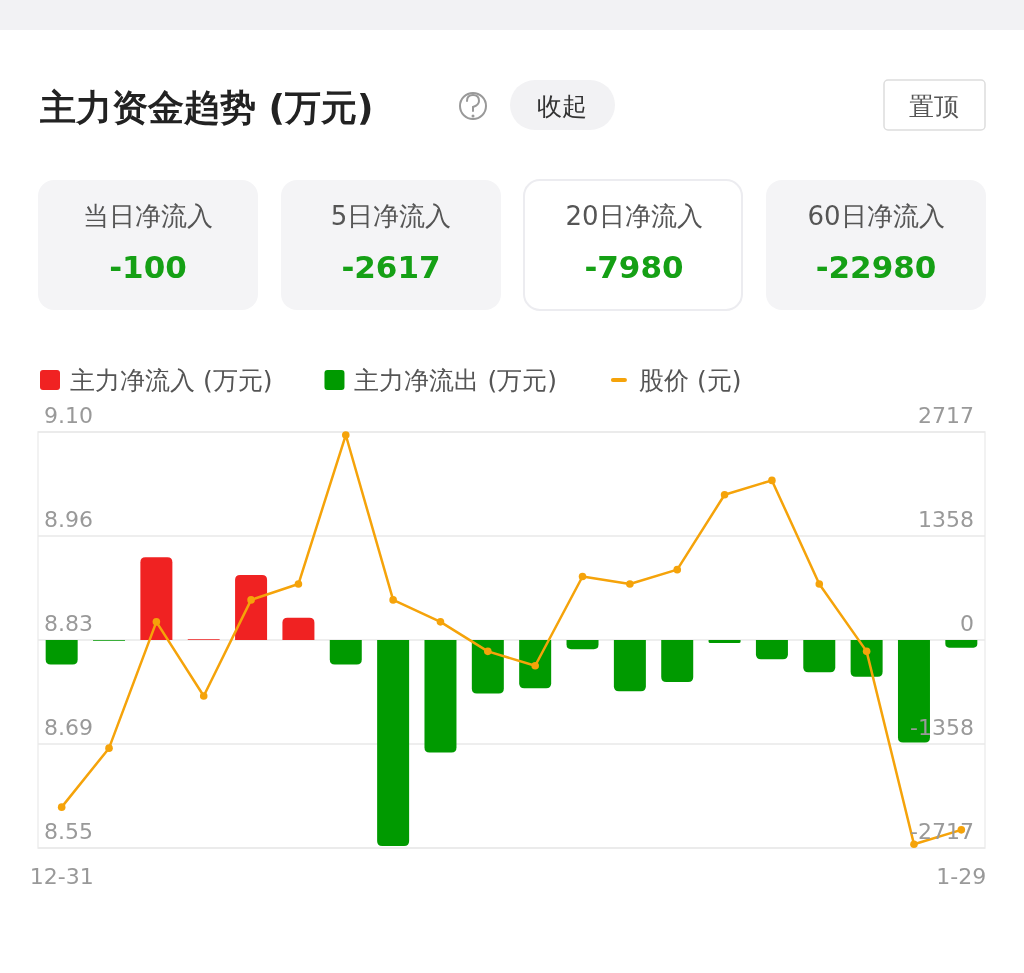  What do you see at coordinates (934, 106) in the screenshot?
I see `text: 置顶` at bounding box center [934, 106].